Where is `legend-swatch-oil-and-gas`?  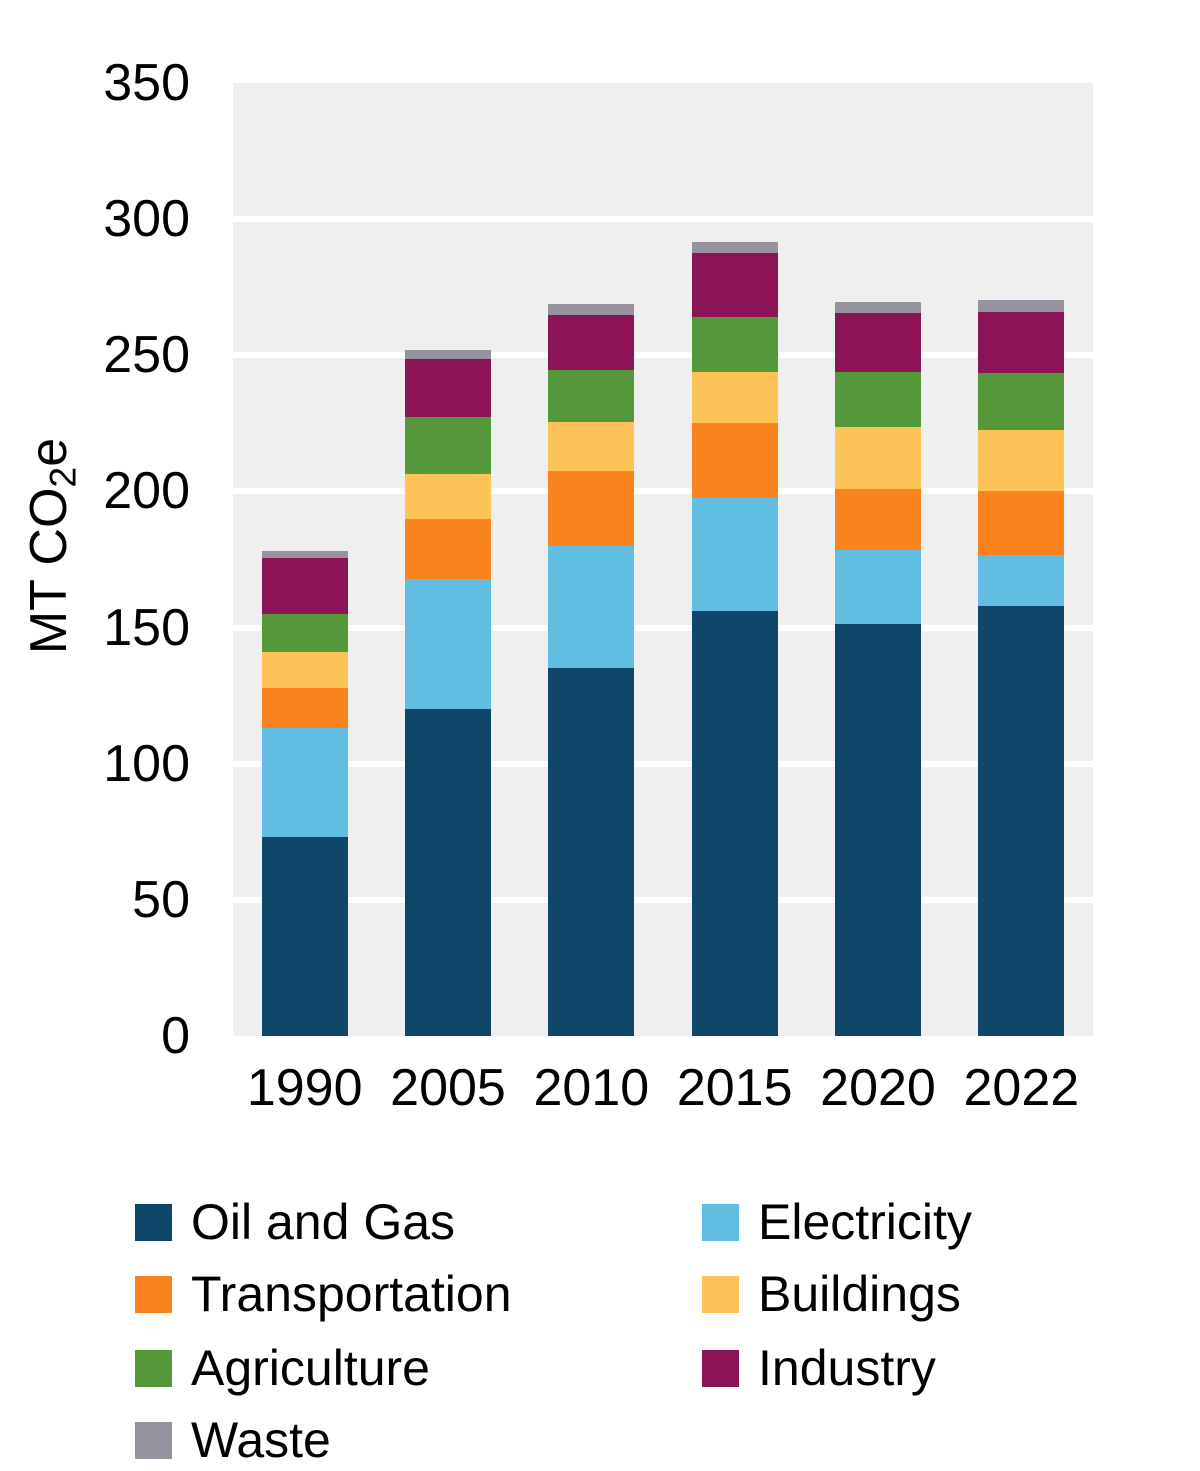 legend-swatch-oil-and-gas is located at coordinates (153, 1222).